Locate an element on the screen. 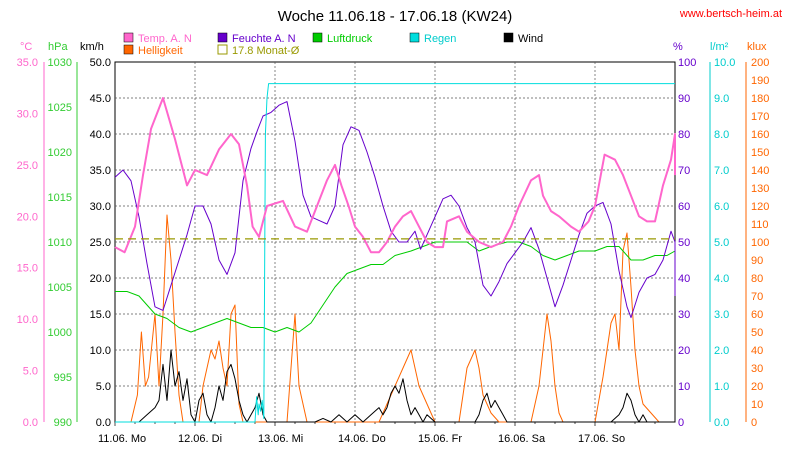  series-wind is located at coordinates (395, 386).